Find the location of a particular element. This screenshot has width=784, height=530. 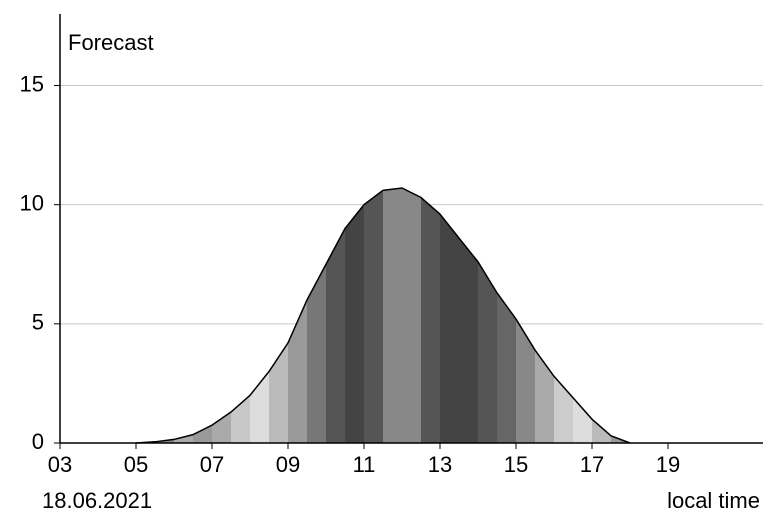

x-tick-label: 07 is located at coordinates (212, 464).